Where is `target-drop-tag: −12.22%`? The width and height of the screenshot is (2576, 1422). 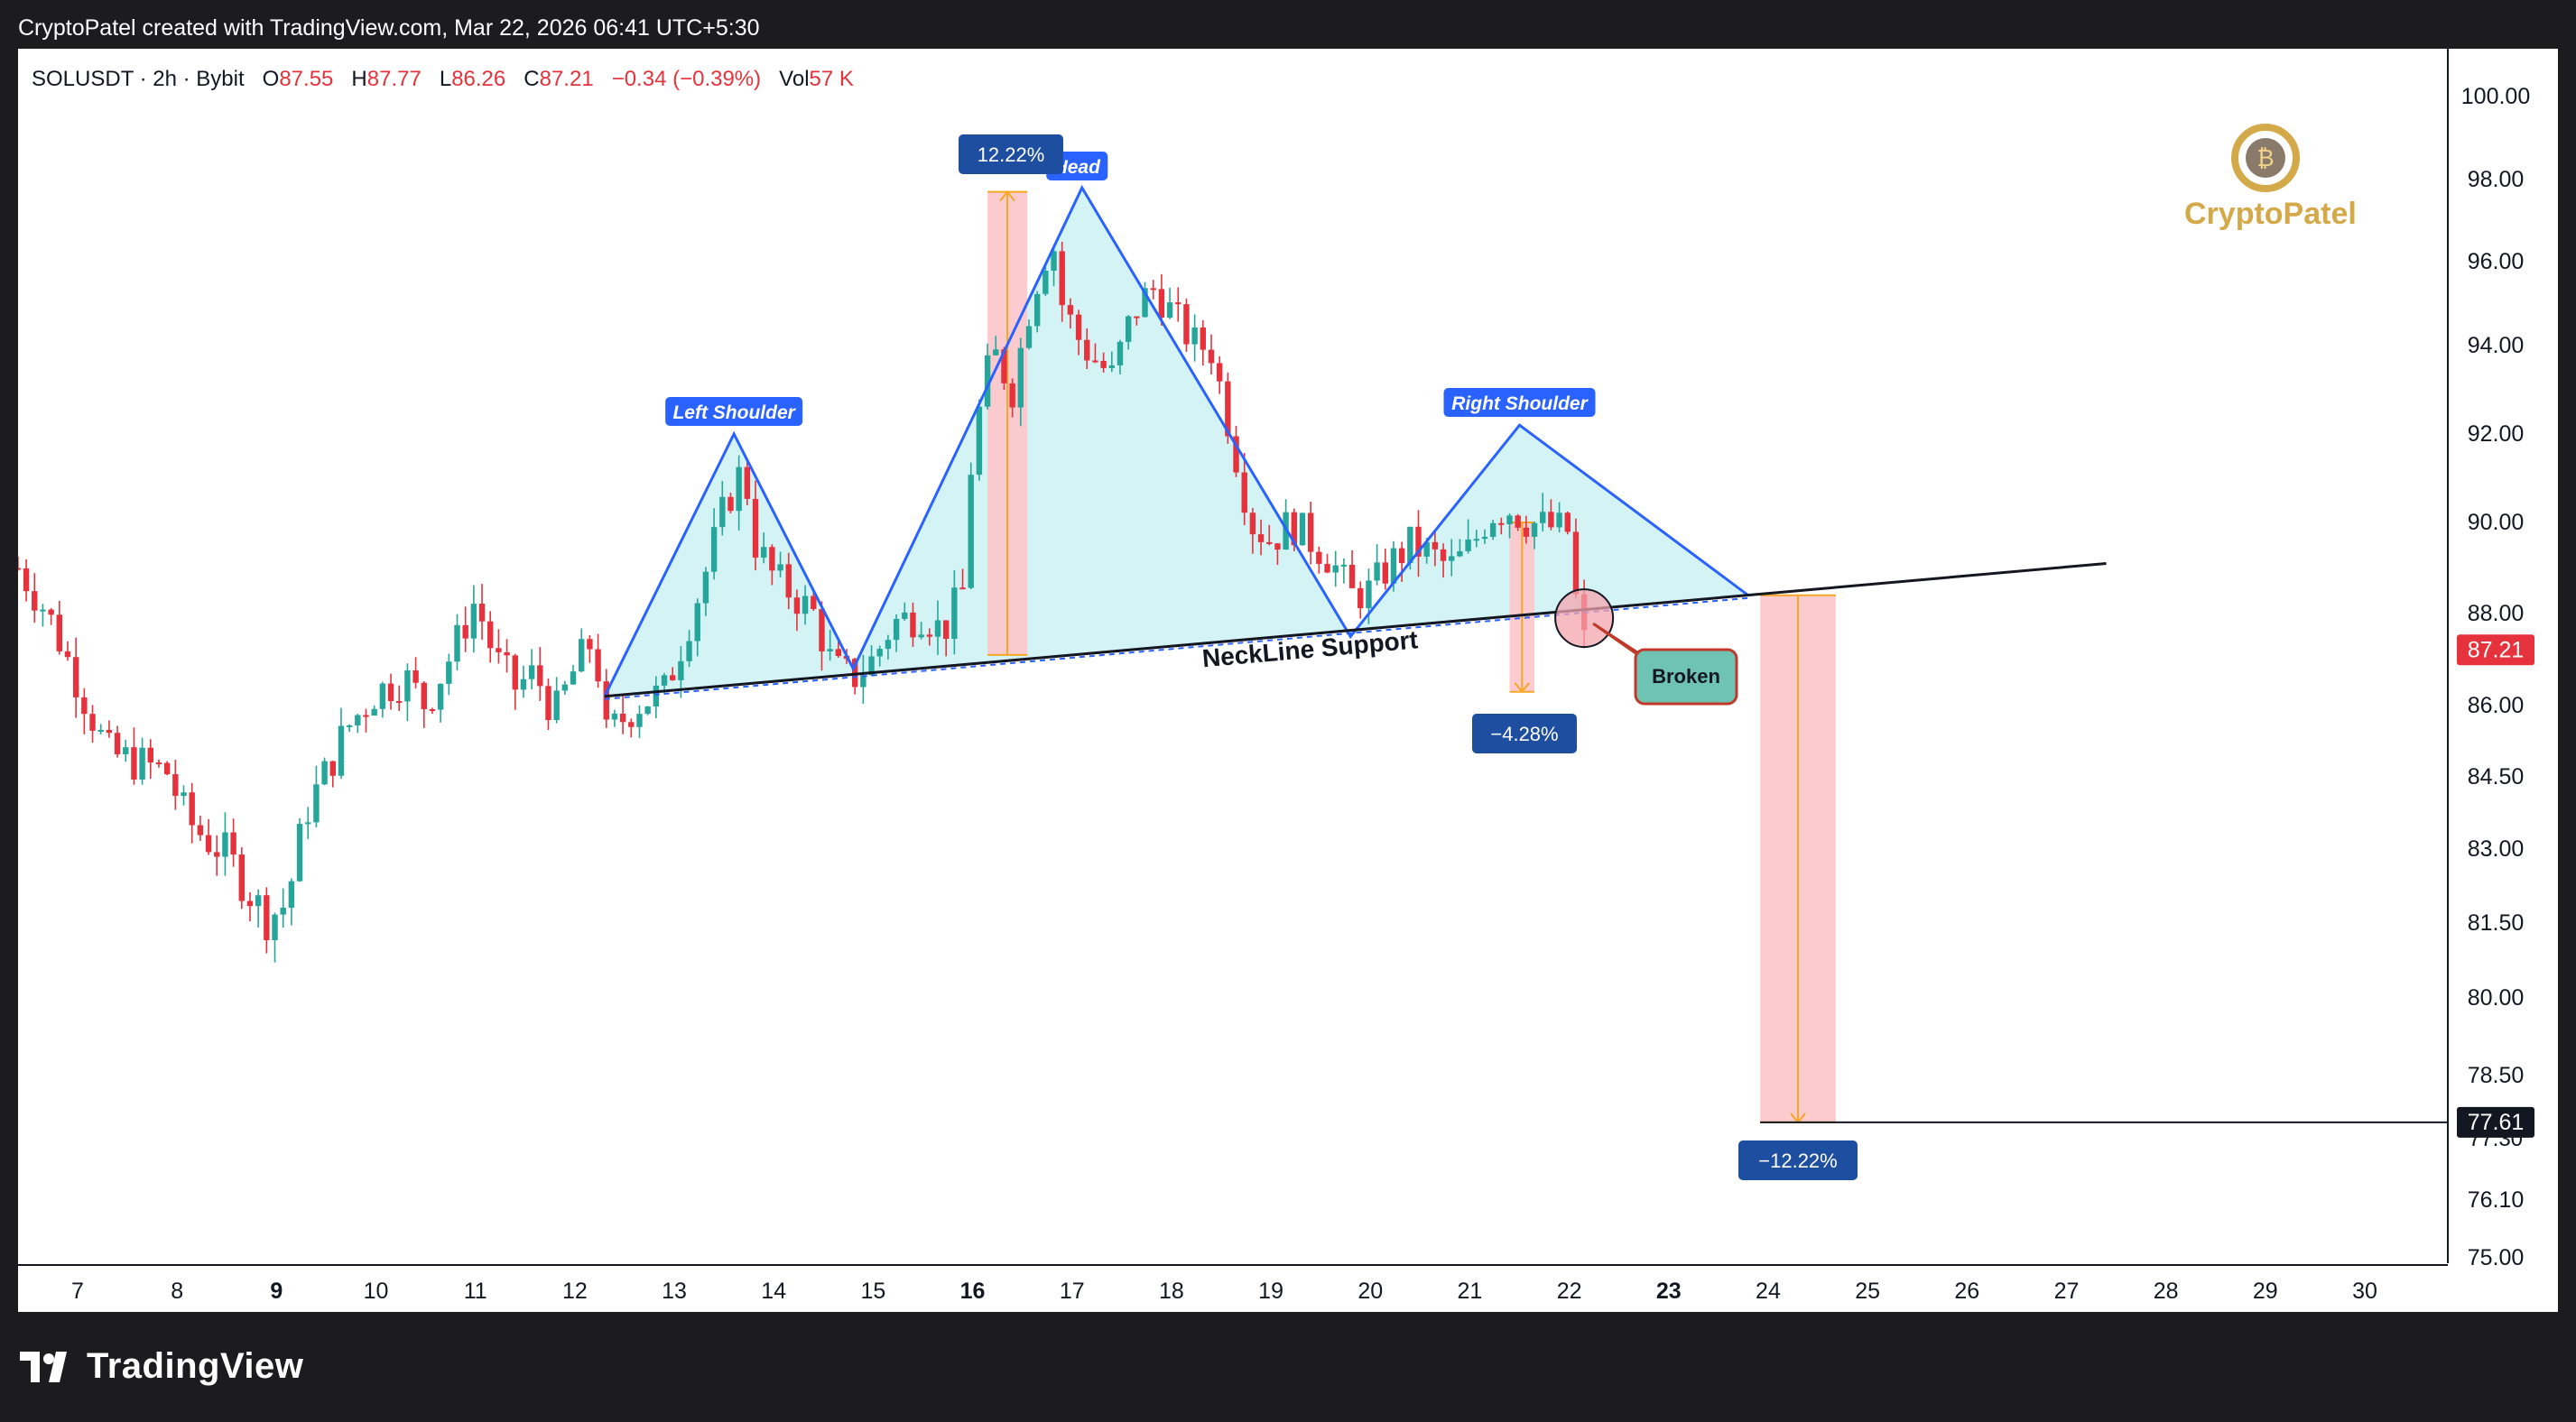 target-drop-tag: −12.22% is located at coordinates (1798, 1161).